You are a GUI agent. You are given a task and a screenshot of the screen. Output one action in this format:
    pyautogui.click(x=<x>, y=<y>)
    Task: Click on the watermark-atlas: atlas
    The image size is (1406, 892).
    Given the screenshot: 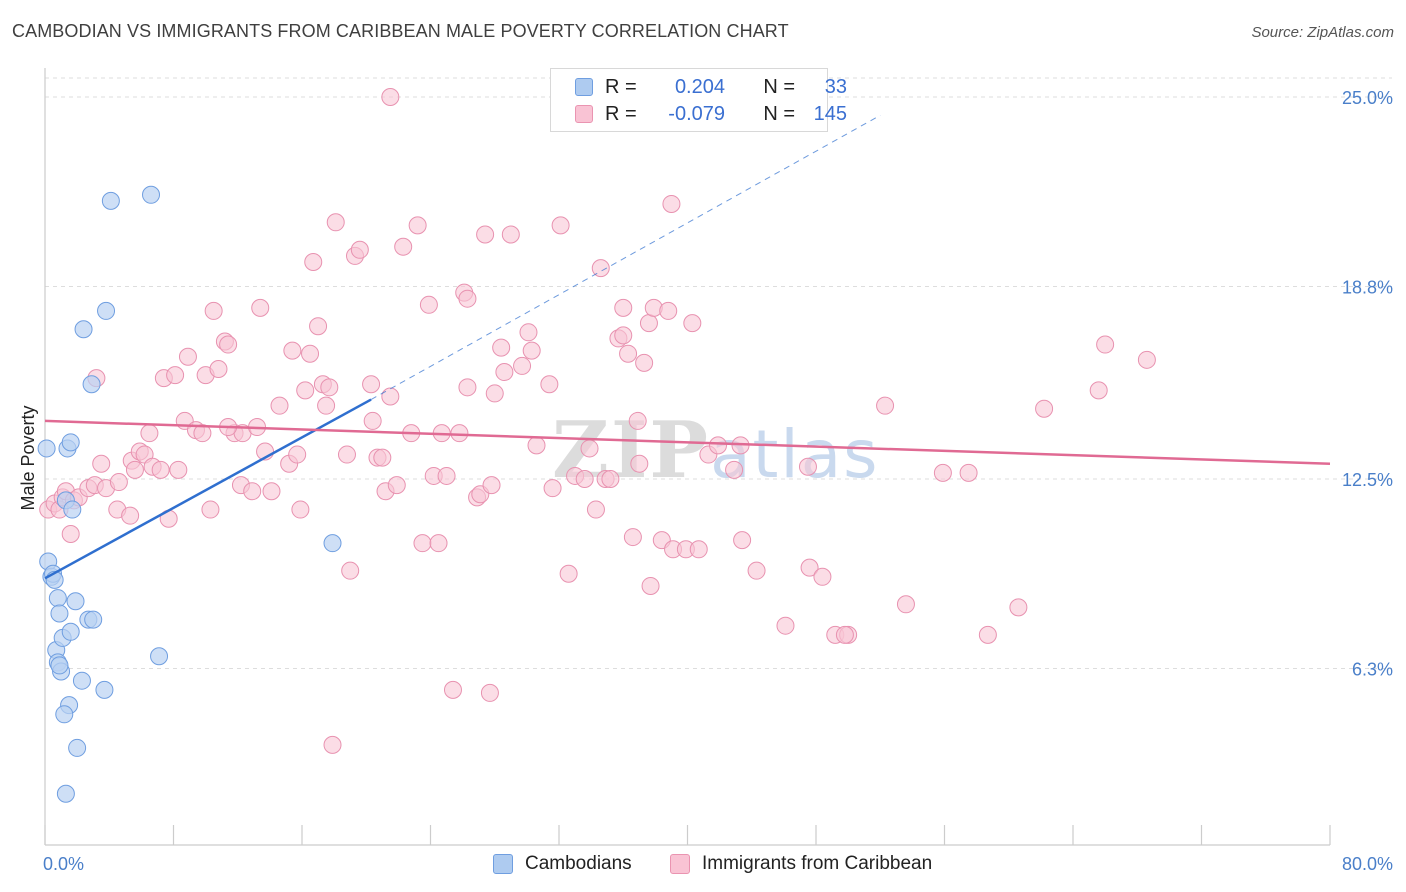 What is the action you would take?
    pyautogui.click(x=795, y=454)
    